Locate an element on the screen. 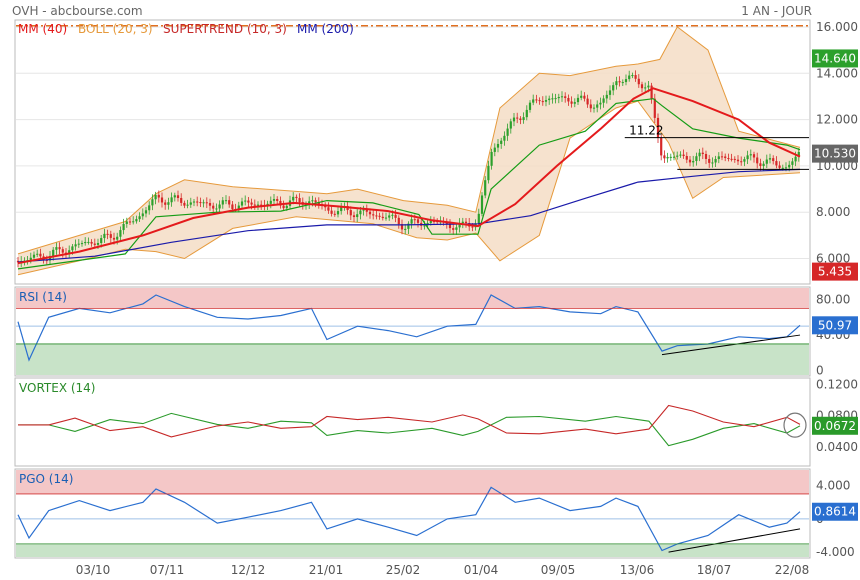  mm200-line is located at coordinates (409, 215).